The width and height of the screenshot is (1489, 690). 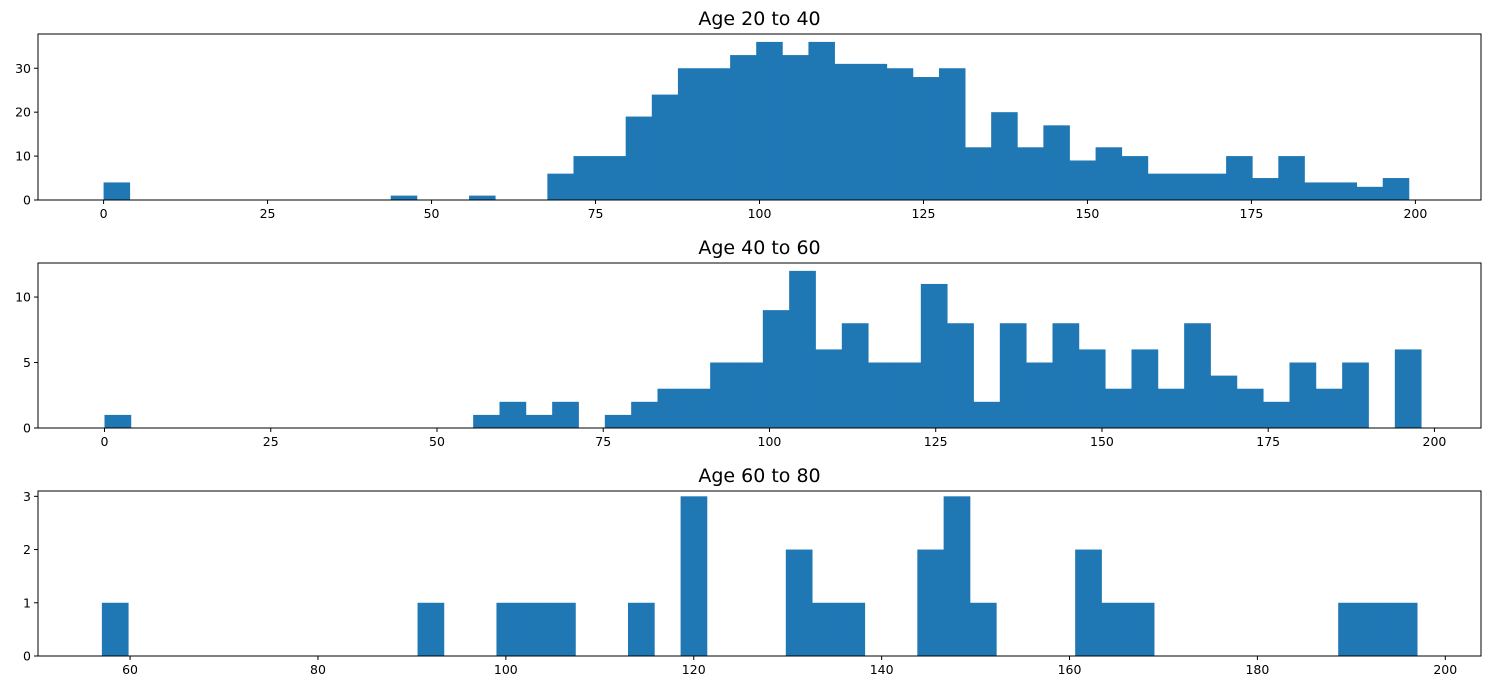 What do you see at coordinates (318, 669) in the screenshot?
I see `x-tick-label: 80` at bounding box center [318, 669].